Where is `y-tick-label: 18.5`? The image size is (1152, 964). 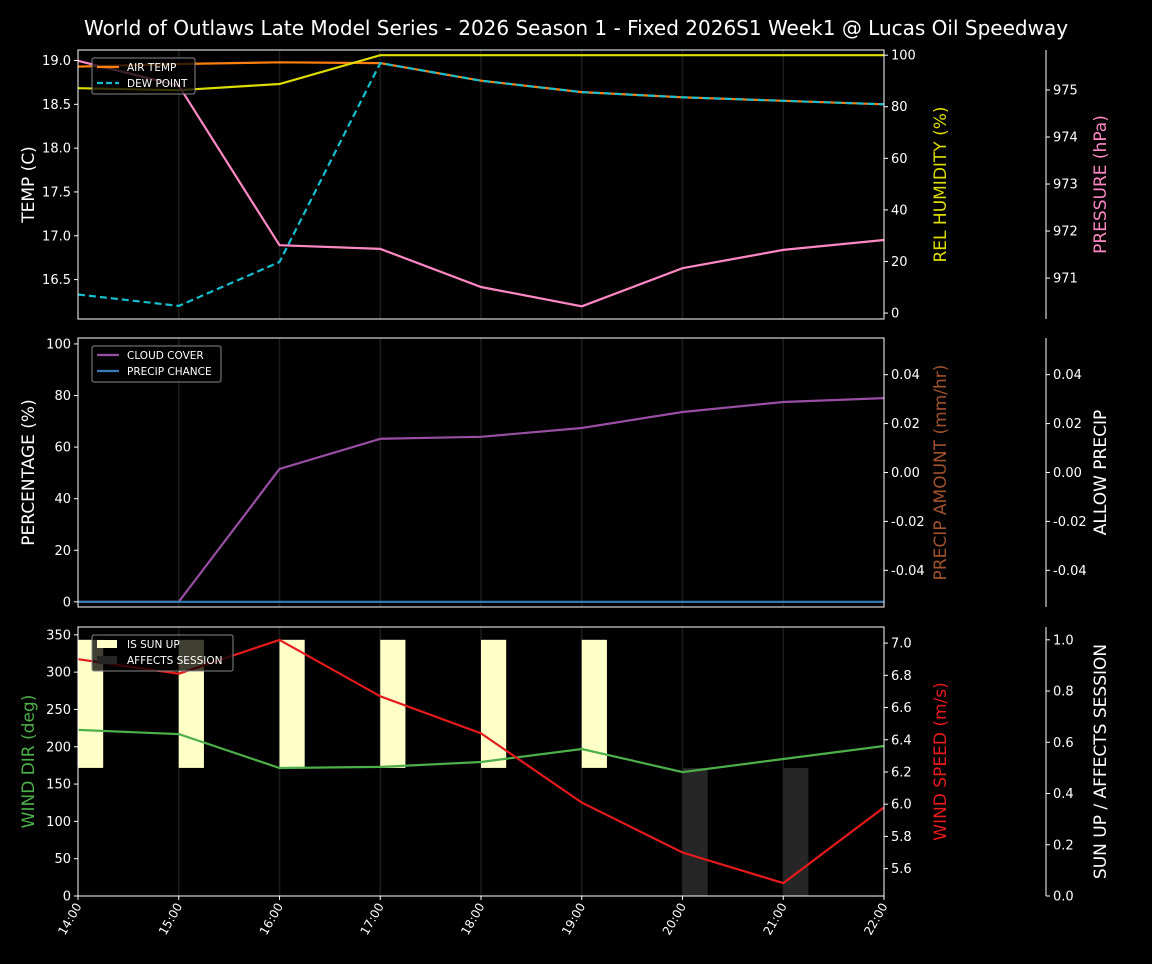
y-tick-label: 18.5 is located at coordinates (56, 105).